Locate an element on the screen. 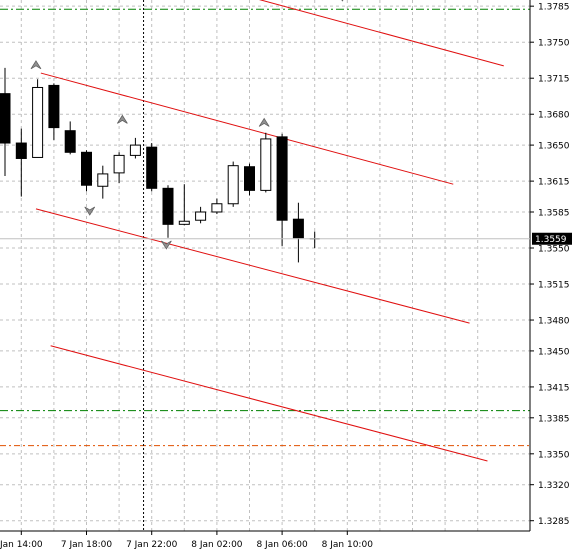  time-tick-label: 8 Jan 10:00 is located at coordinates (348, 545).